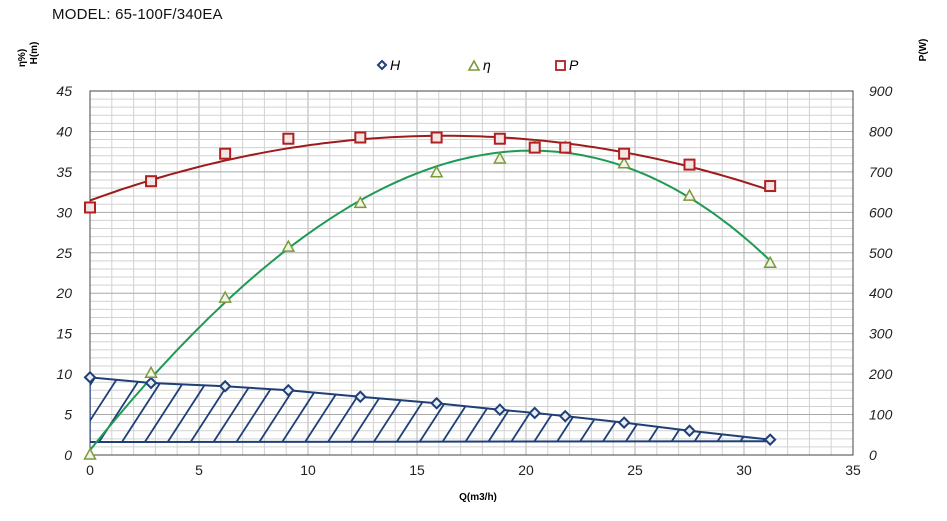  Describe the element at coordinates (417, 470) in the screenshot. I see `x-tick-label: 15` at that location.